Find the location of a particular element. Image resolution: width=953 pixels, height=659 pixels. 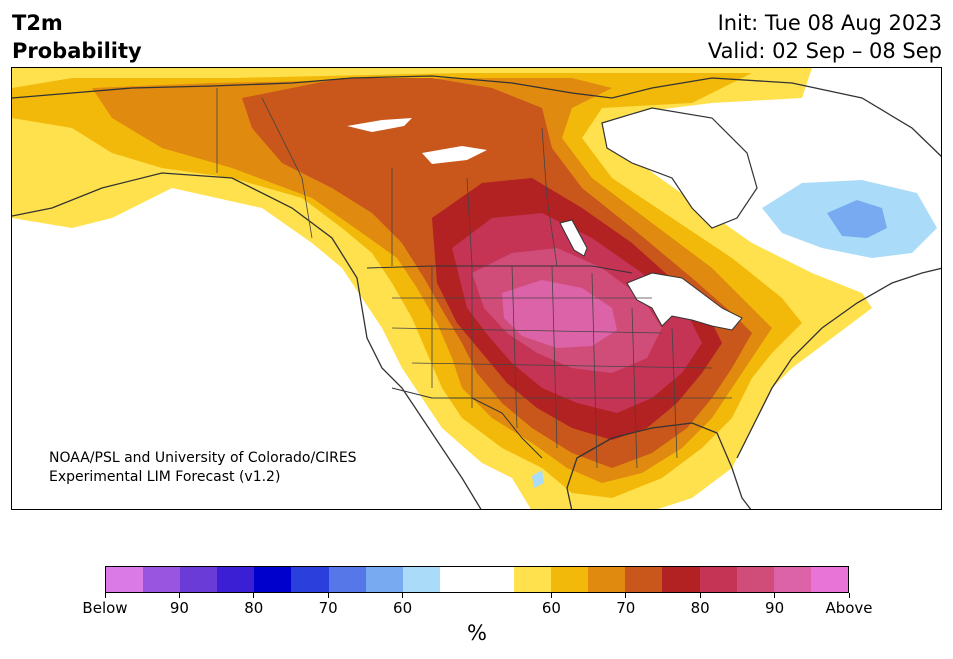

colorbar-tick-label: Above is located at coordinates (849, 608).